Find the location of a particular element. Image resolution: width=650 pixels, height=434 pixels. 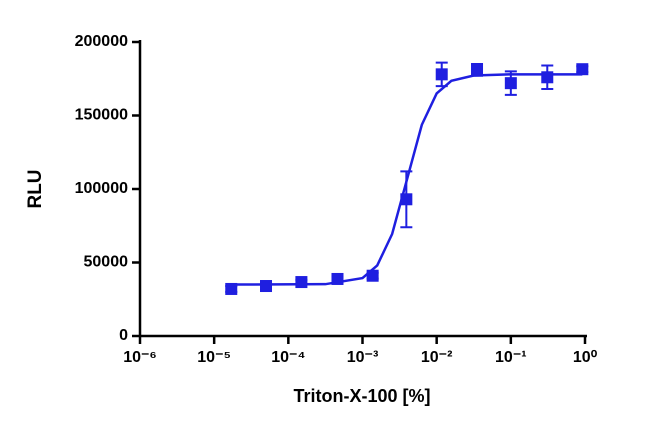

x-axis-label: Triton-X-100 [%] is located at coordinates (361, 396).